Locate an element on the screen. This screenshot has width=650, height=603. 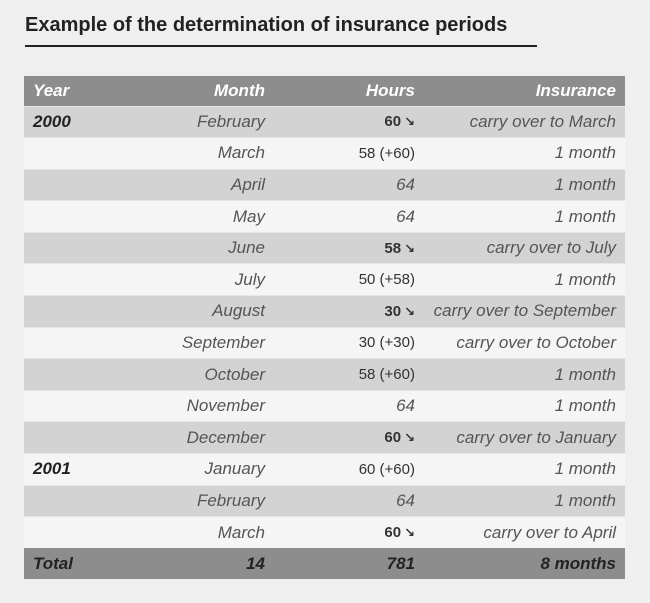
table-row: 2000 February 60 ↘ carry over to March is located at coordinates (324, 122).